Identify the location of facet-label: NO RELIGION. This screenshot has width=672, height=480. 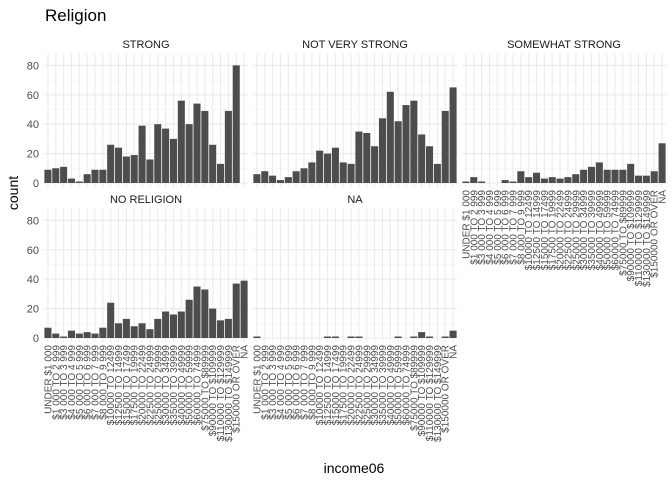
(146, 200).